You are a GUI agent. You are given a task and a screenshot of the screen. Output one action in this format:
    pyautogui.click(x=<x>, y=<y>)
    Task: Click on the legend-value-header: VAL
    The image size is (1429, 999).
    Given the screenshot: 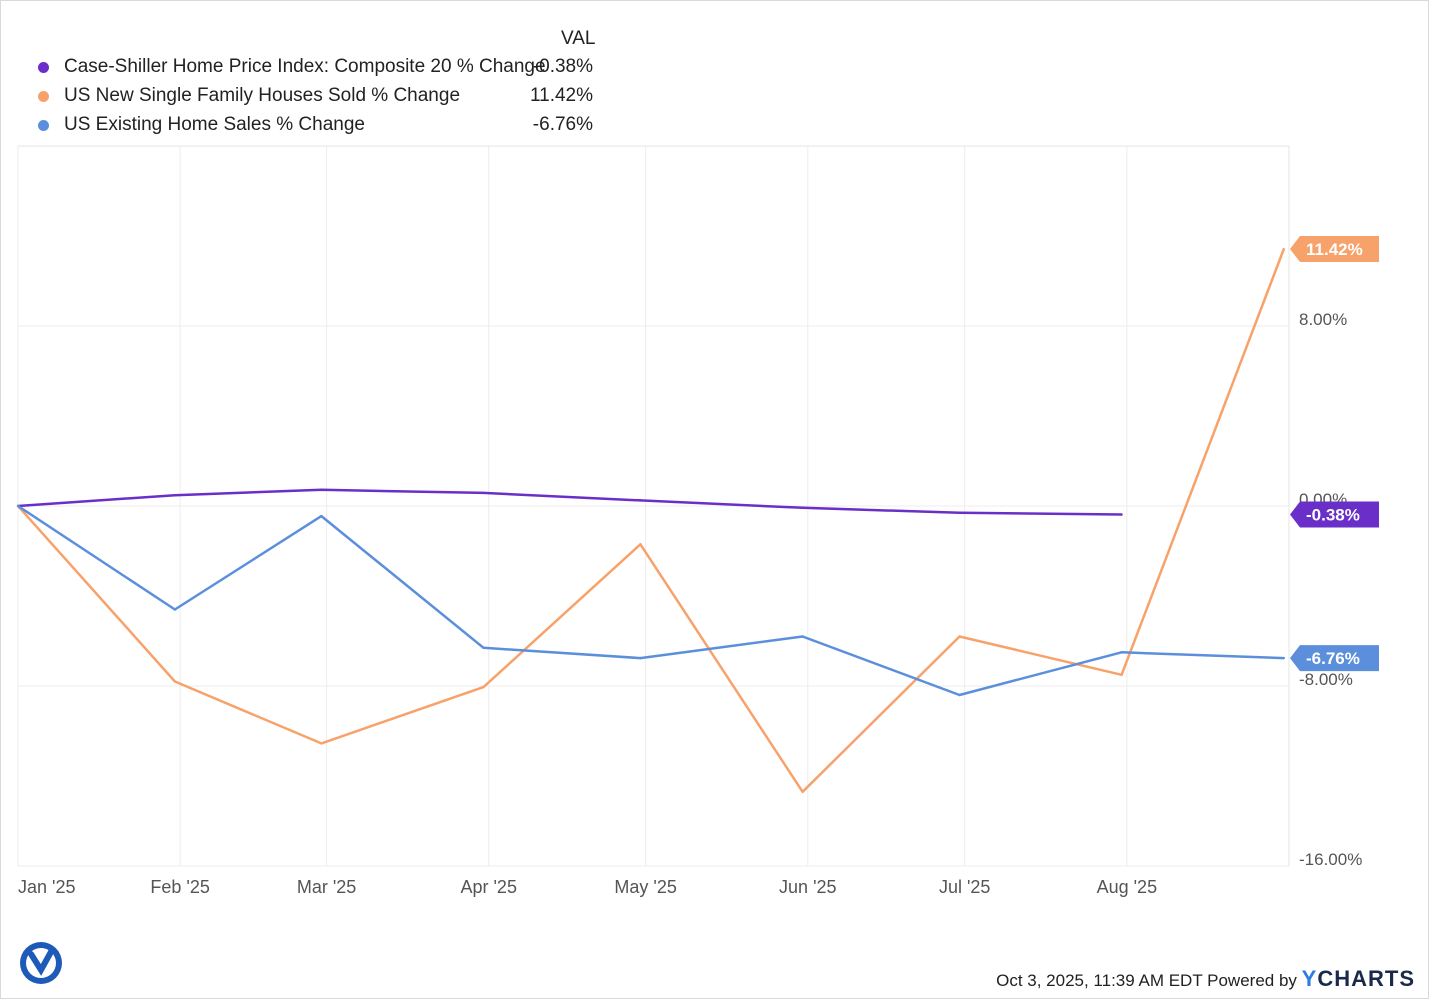 What is the action you would take?
    pyautogui.click(x=578, y=38)
    